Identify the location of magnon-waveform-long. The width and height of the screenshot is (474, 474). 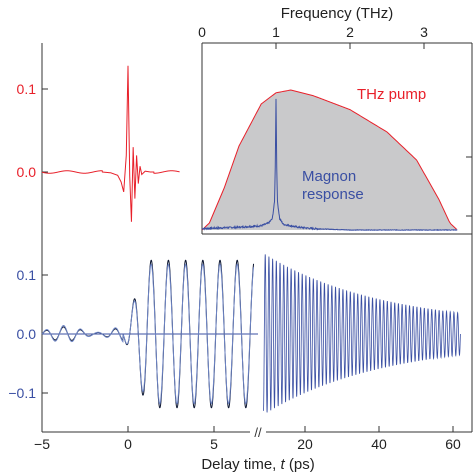
(362, 333).